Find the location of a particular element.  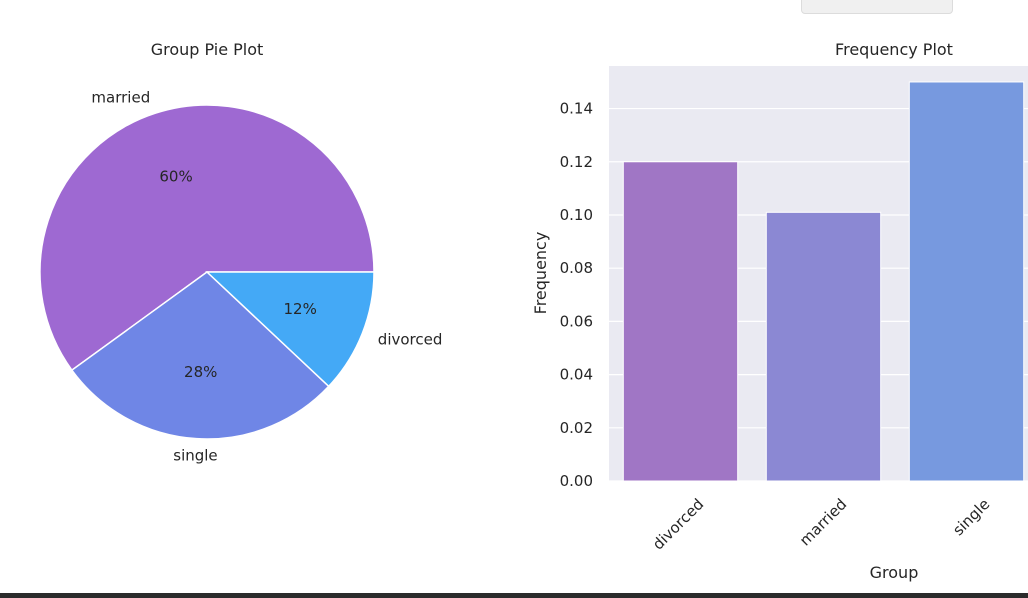

y-tick-label: 0.02 is located at coordinates (576, 428).